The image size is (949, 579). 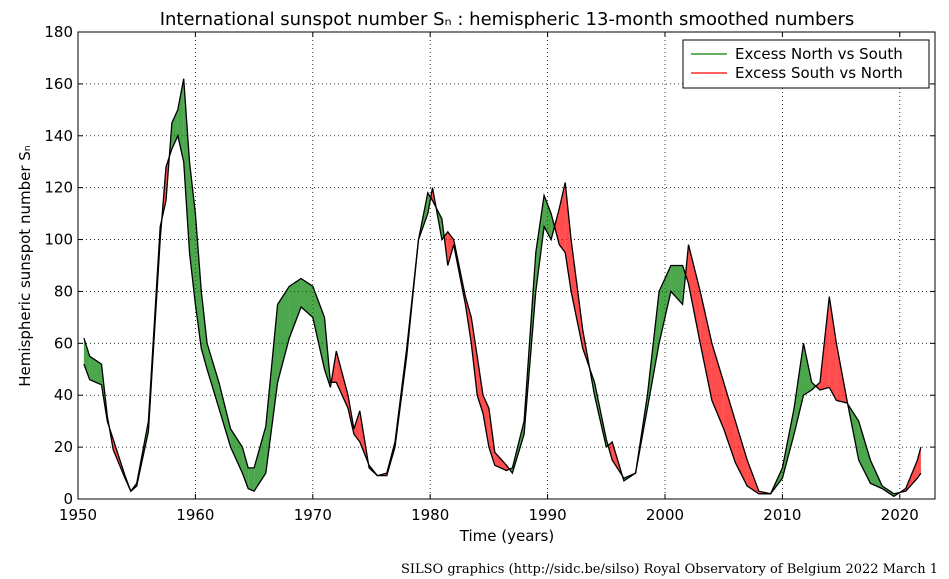 I want to click on x-tick-label: 2020, so click(x=900, y=515).